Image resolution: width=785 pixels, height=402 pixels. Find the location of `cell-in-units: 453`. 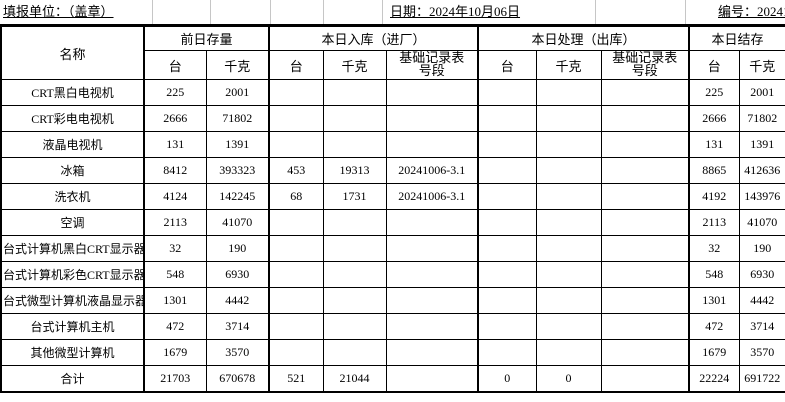

cell-in-units: 453 is located at coordinates (296, 170).